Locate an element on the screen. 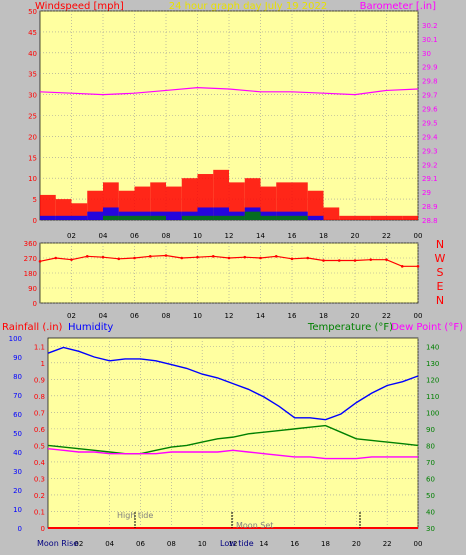 The width and height of the screenshot is (466, 555). temperature-tick-label: 70 is located at coordinates (430, 463).